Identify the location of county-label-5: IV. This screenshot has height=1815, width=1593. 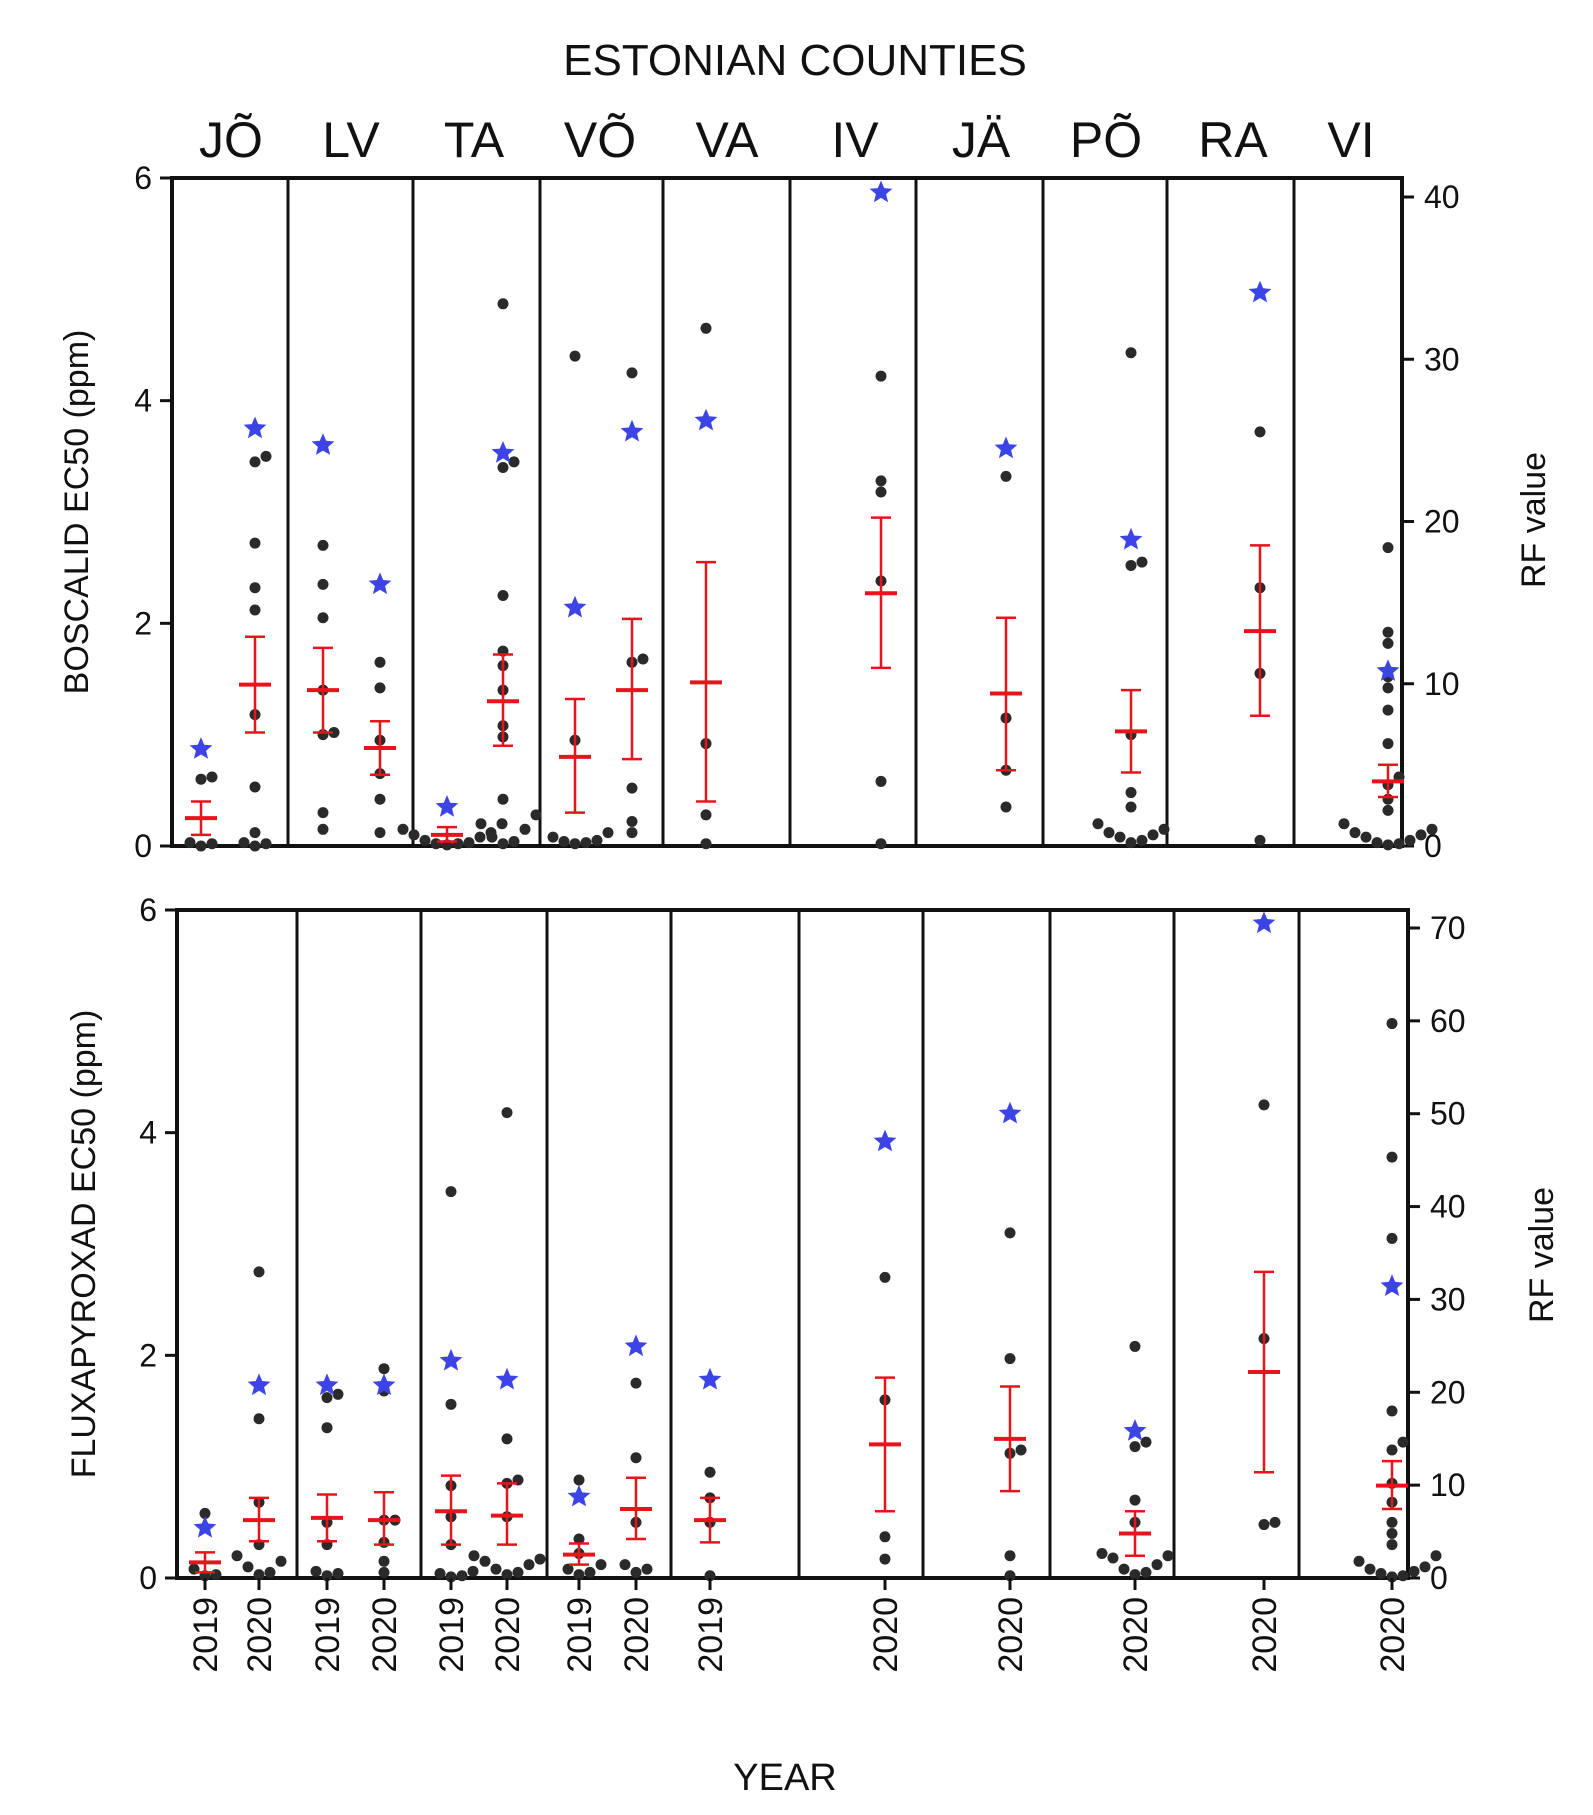
(855, 140).